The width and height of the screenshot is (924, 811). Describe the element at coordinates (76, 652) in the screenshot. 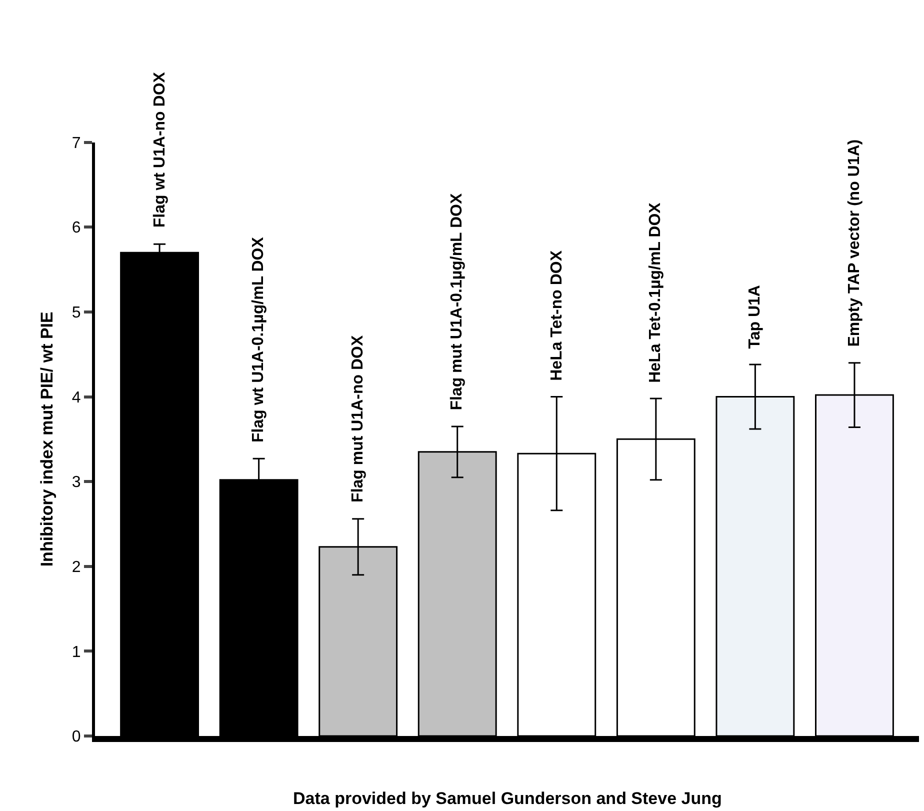

I see `y-tick-label: 1` at that location.